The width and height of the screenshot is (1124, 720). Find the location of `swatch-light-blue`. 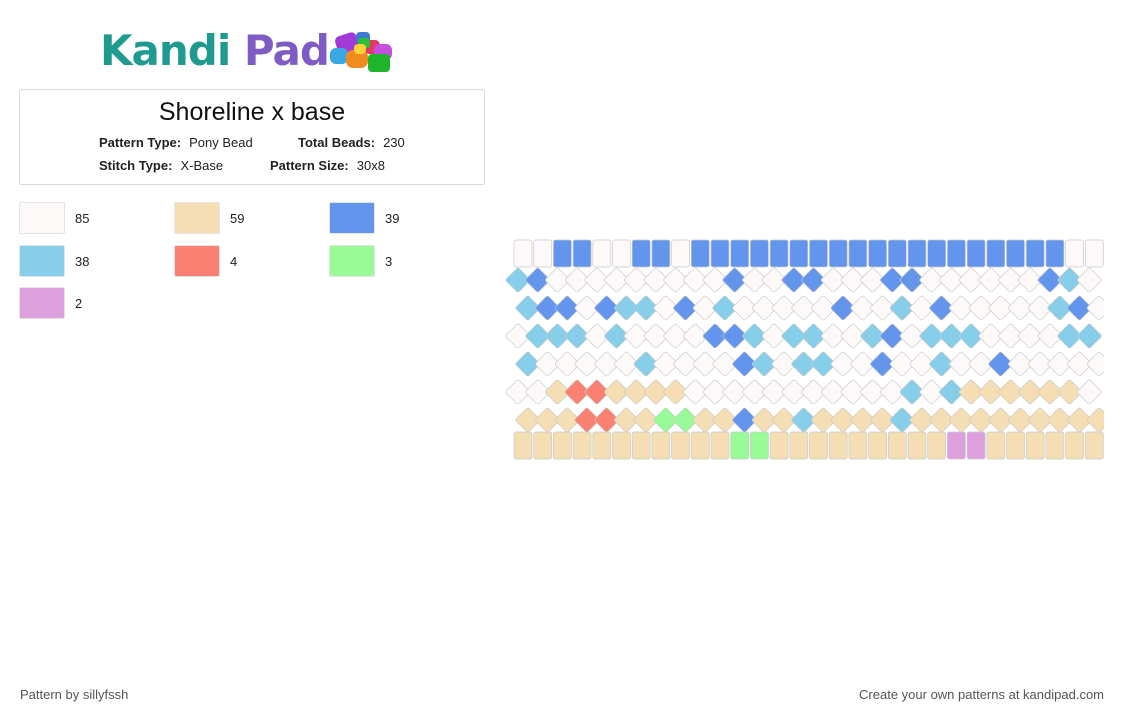

swatch-light-blue is located at coordinates (42, 261).